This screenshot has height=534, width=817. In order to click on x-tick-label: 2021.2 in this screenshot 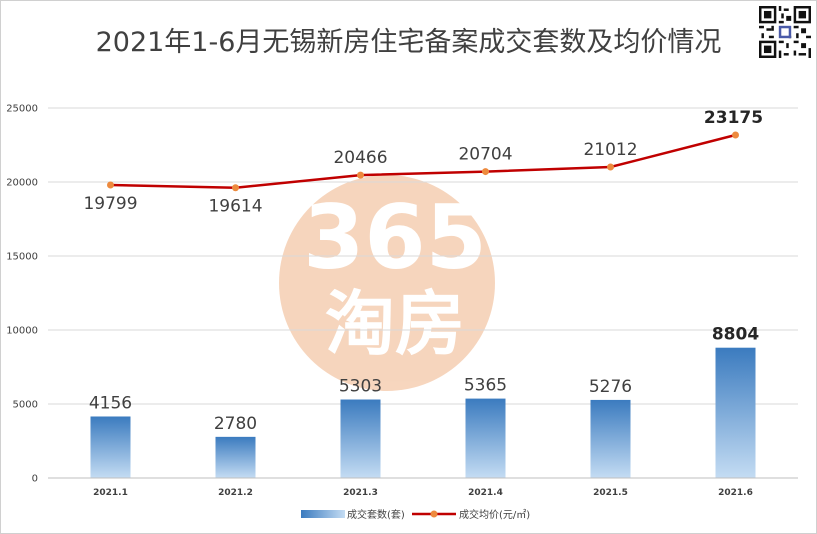, I will do `click(235, 493)`.